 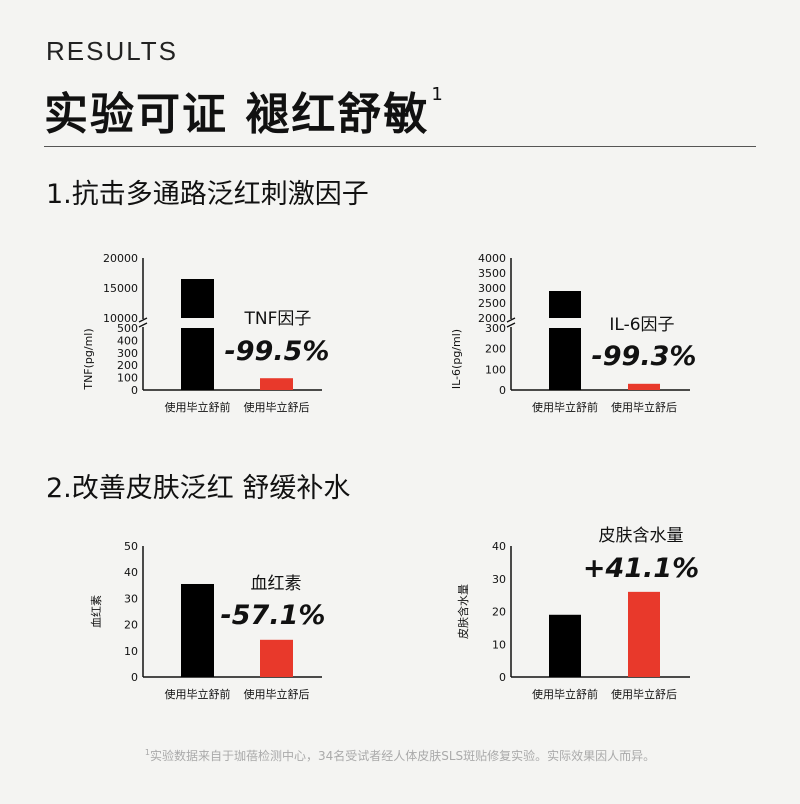 I want to click on tick-label-moisture: 30, so click(x=499, y=579).